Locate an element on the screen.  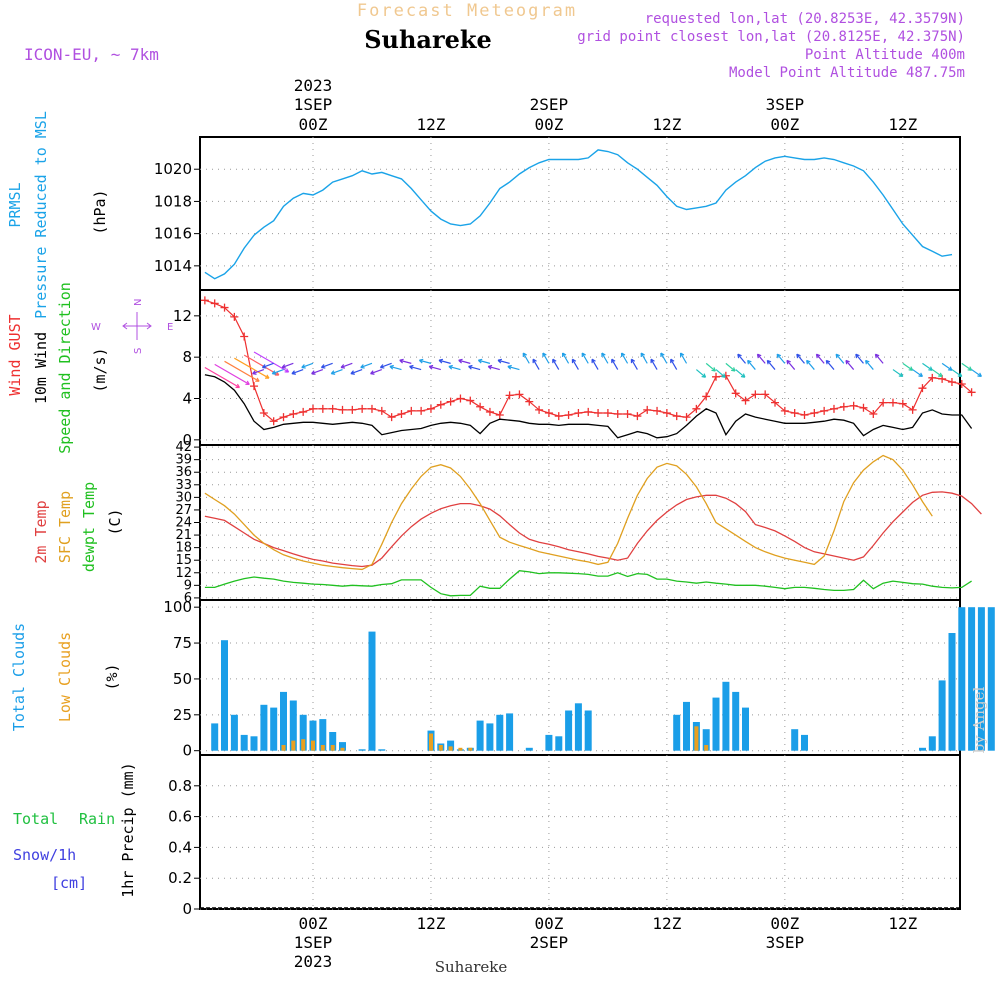
y-tick-label: 33 is located at coordinates (183, 485).